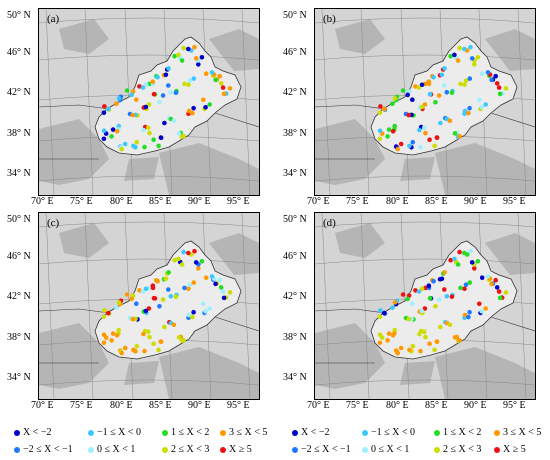  What do you see at coordinates (462, 449) in the screenshot?
I see `legend-label: 2 ≤ X < 3` at bounding box center [462, 449].